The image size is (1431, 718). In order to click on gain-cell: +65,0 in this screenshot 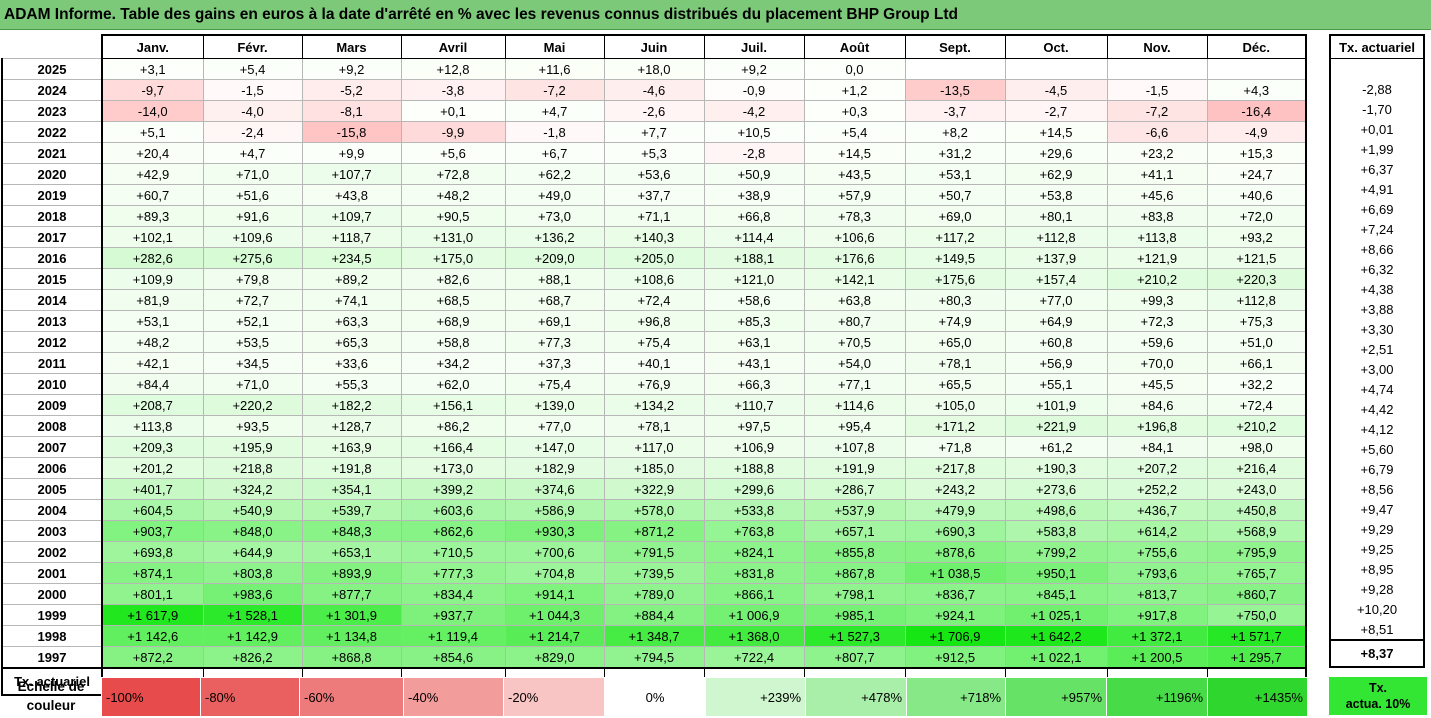, I will do `click(955, 342)`.